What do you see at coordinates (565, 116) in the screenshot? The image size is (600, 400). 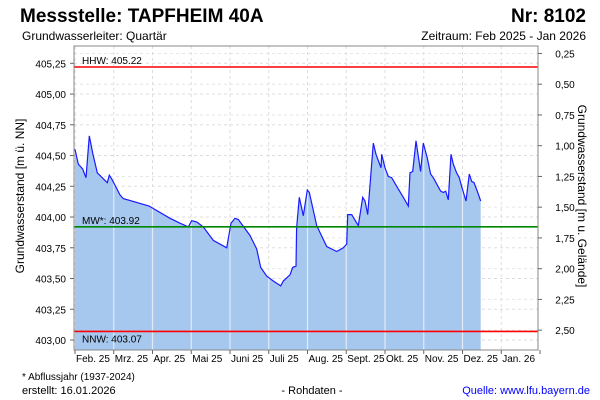 I see `y-right-tick-label: 0,75` at bounding box center [565, 116].